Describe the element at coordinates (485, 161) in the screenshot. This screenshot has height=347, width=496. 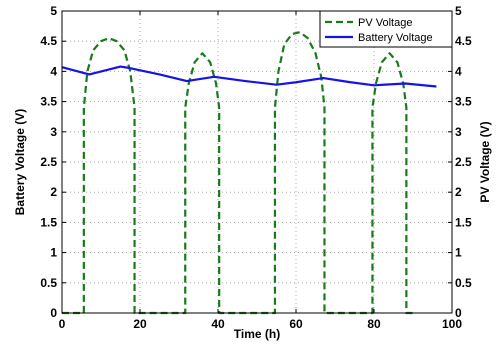
I see `y-axis-title-right: PV Voltage (V)` at that location.